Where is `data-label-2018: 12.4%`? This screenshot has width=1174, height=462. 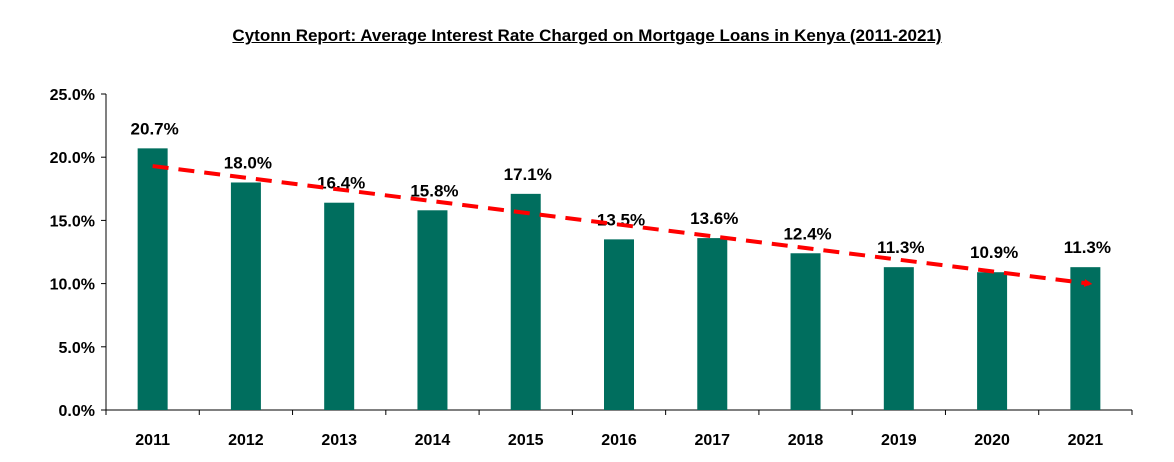
data-label-2018: 12.4% is located at coordinates (807, 233).